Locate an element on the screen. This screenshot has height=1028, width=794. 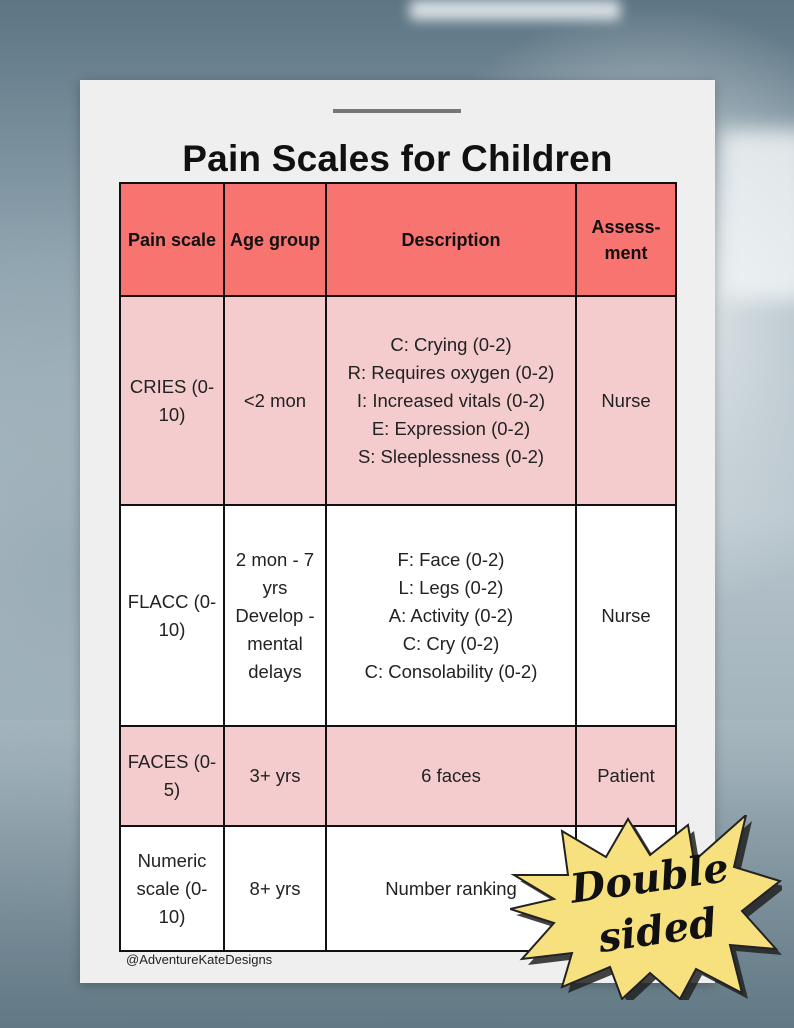
cell-description: 6 faces is located at coordinates (451, 776).